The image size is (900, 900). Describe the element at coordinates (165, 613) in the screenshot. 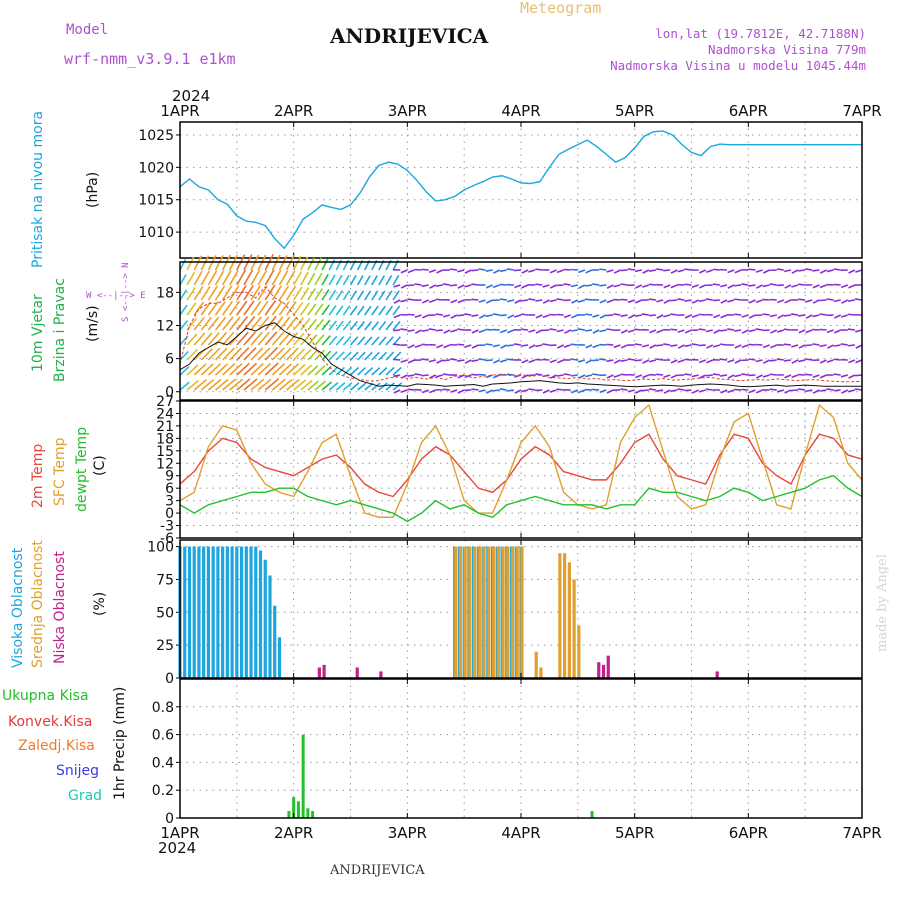

I see `y-tick-label: 50` at that location.